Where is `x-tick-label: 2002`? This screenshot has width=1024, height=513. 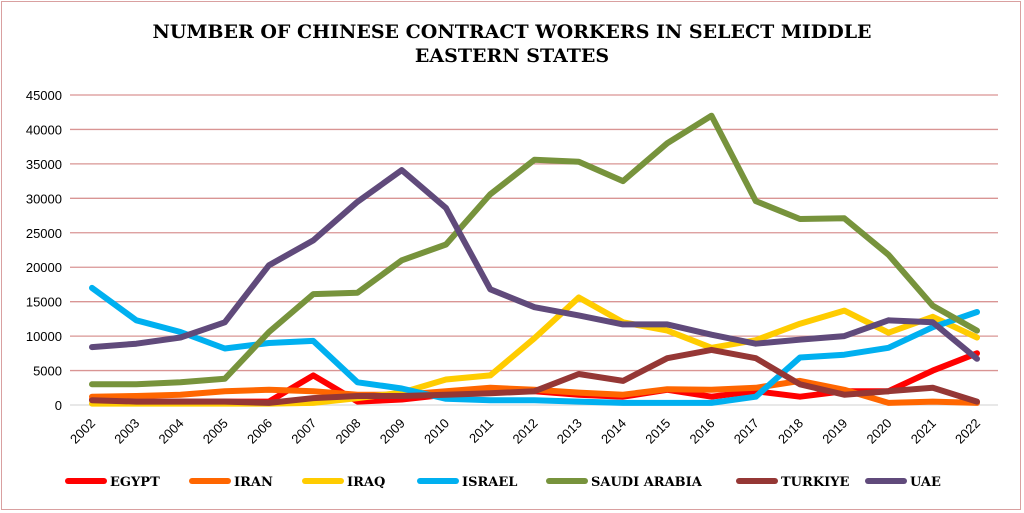 x-tick-label: 2002 is located at coordinates (82, 431).